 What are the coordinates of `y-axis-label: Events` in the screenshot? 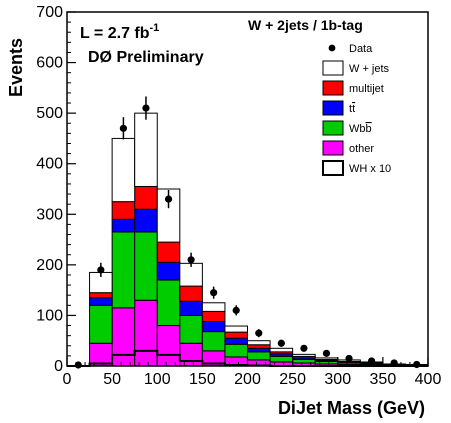 It's located at (16, 67).